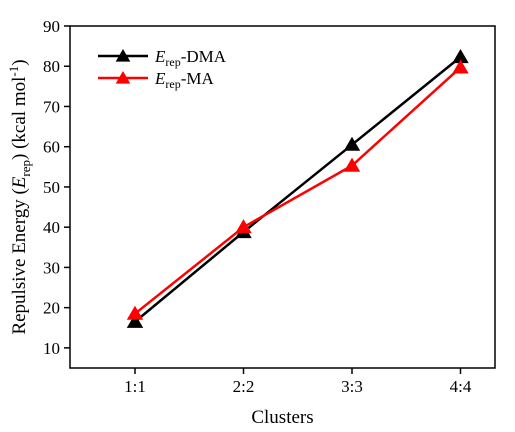 The height and width of the screenshot is (432, 515). I want to click on y-tick-label: 30, so click(51, 267).